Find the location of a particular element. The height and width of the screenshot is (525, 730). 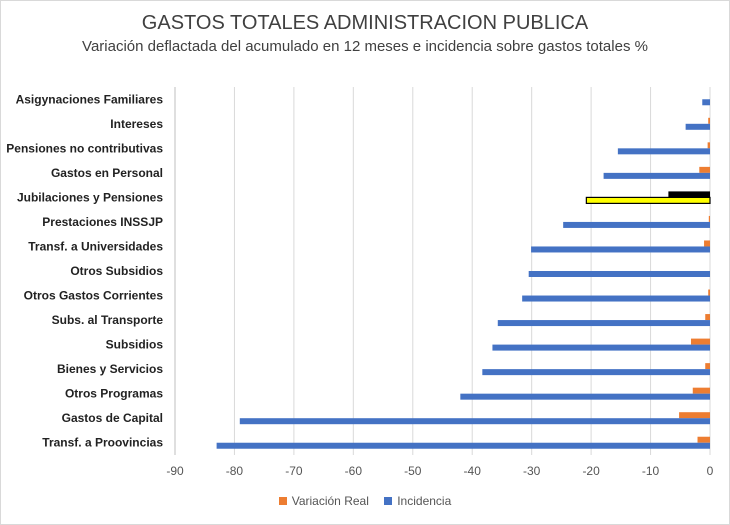

bar-incidencia-subsidios is located at coordinates (601, 347).